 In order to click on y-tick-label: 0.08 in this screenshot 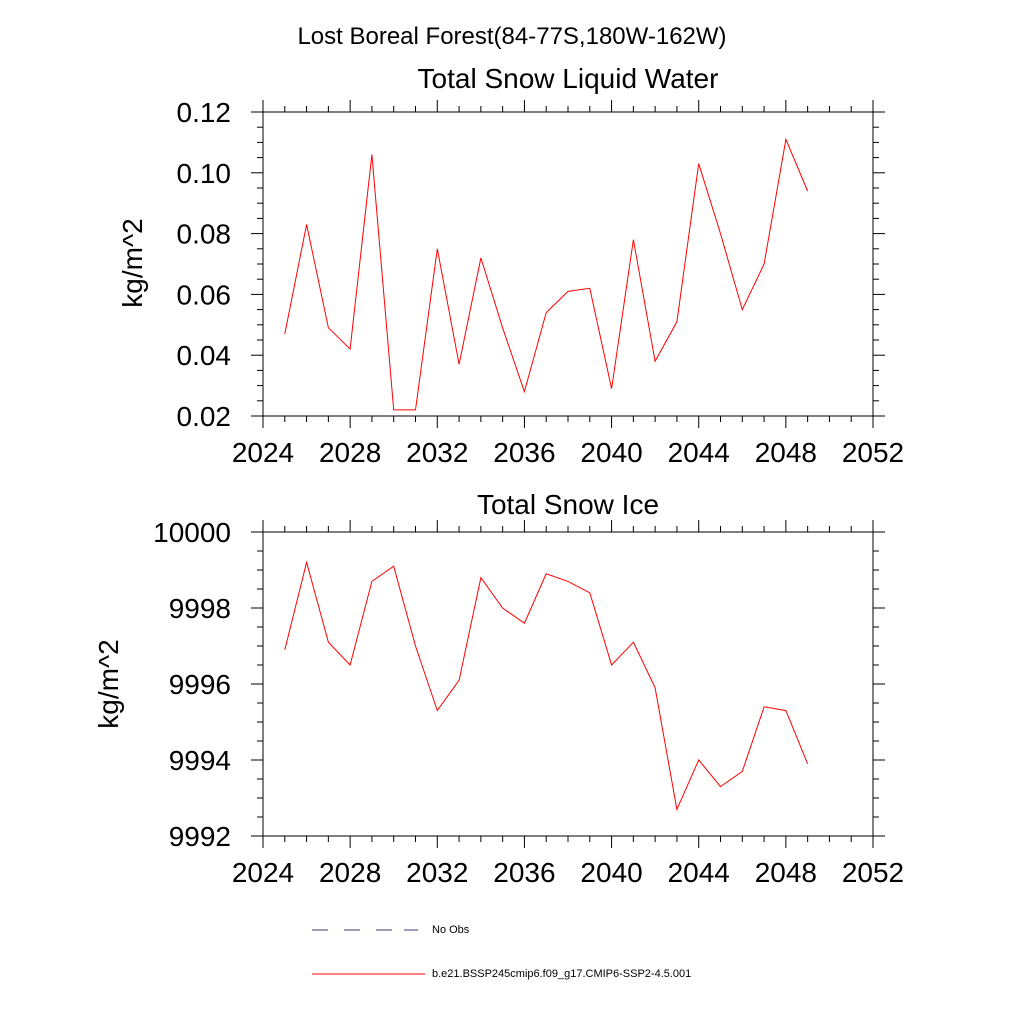, I will do `click(204, 234)`.